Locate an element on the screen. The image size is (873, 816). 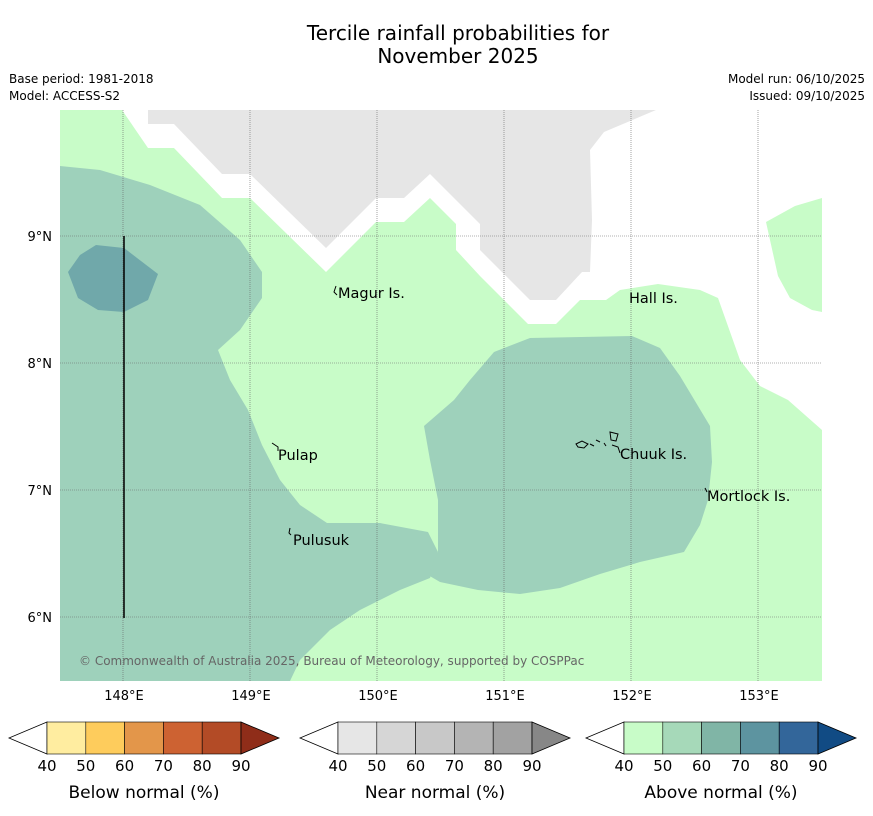
above-normal-colorbar-tick: 50 is located at coordinates (662, 766).